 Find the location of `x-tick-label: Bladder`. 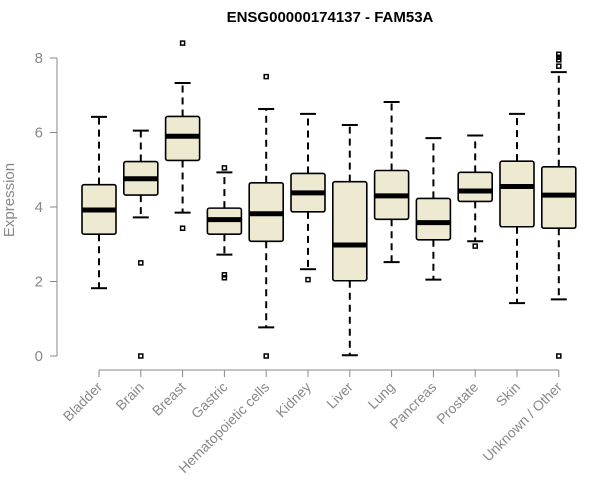

x-tick-label: Bladder is located at coordinates (83, 402).